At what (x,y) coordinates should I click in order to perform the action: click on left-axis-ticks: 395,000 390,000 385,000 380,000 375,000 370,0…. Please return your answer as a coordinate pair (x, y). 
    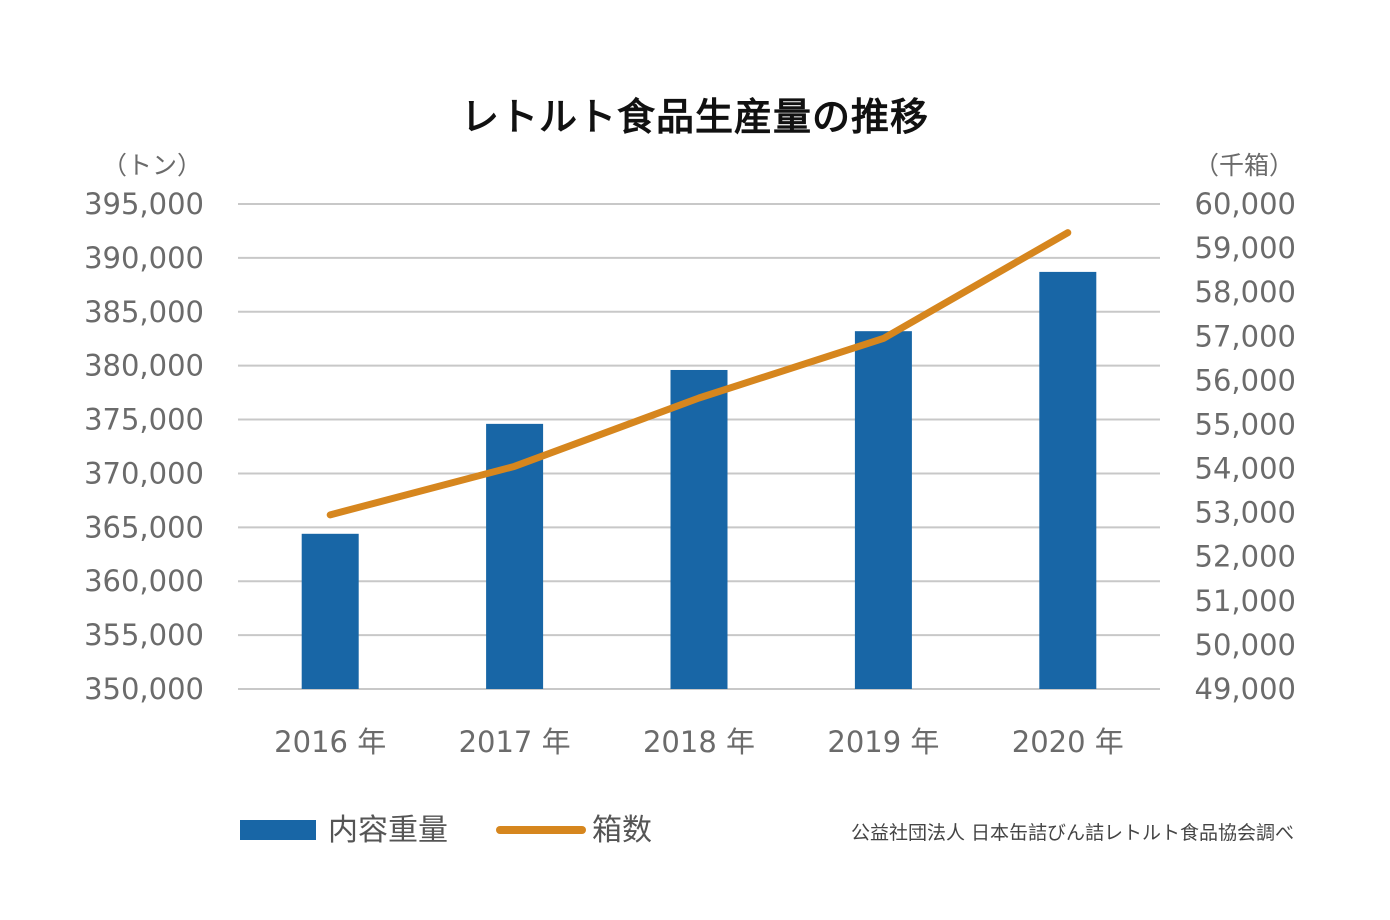
    Looking at the image, I should click on (144, 446).